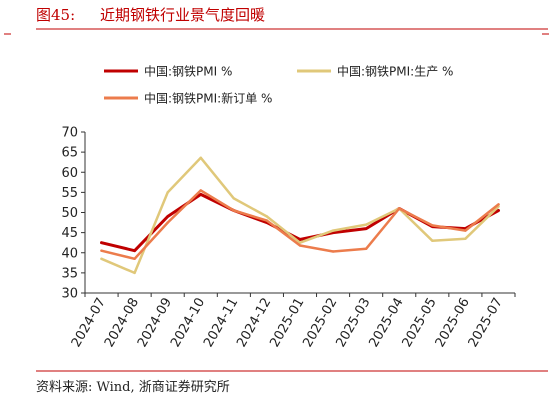 Image resolution: width=553 pixels, height=402 pixels. I want to click on legend-label-3: 中国:钢铁PMI:新订单 %, so click(208, 98).